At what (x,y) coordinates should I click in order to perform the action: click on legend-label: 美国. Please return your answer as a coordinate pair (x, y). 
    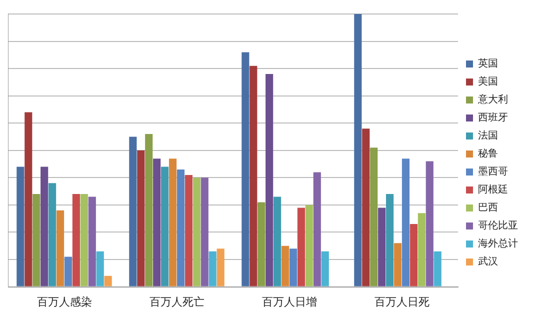
    Looking at the image, I should click on (488, 82).